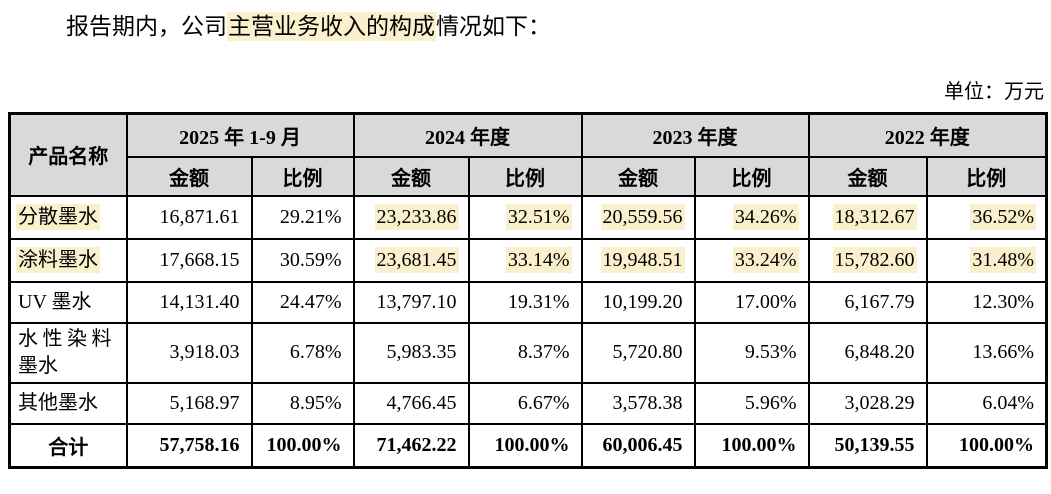  What do you see at coordinates (68, 217) in the screenshot?
I see `product-name-cell: 分散墨水` at bounding box center [68, 217].